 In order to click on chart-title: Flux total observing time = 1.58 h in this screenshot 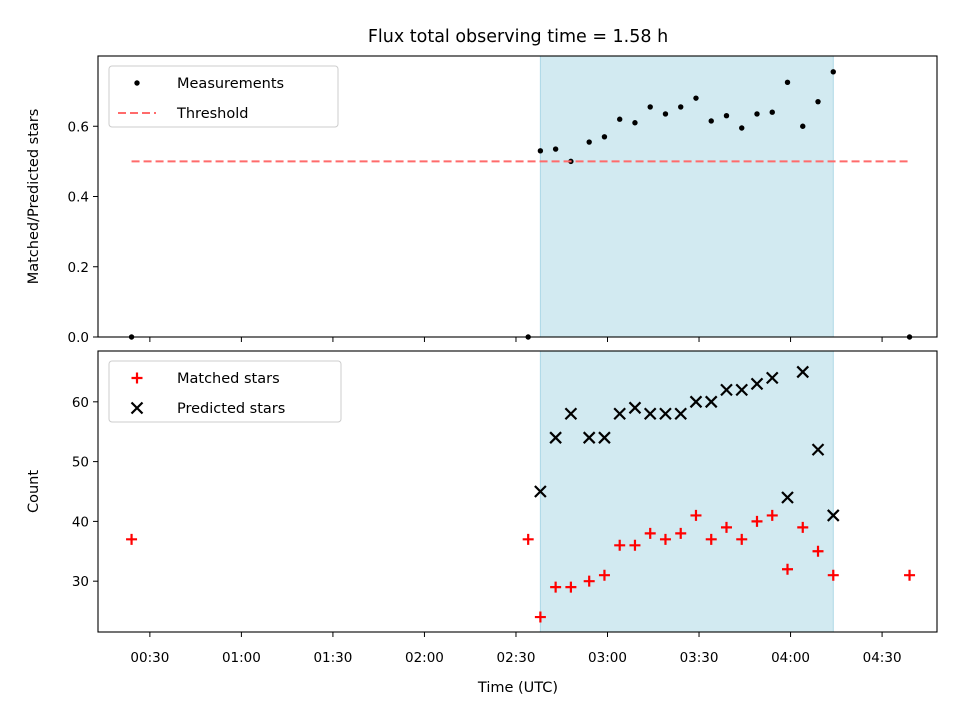, I will do `click(518, 37)`.